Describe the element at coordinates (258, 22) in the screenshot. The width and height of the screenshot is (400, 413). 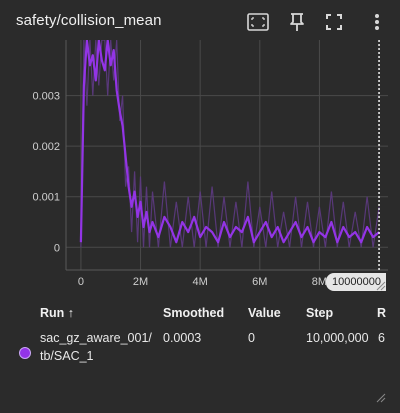
I see `fit-domain-icon` at that location.